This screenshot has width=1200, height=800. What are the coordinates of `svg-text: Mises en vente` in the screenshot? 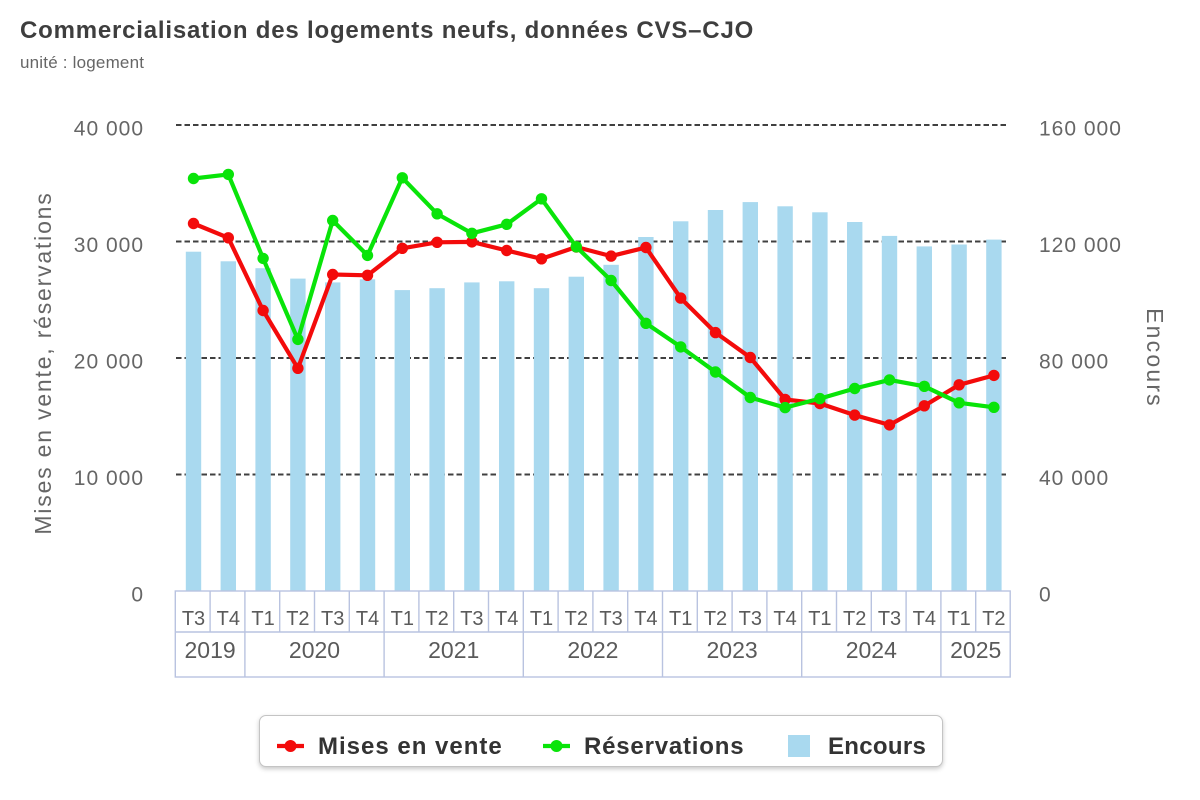 It's located at (410, 746).